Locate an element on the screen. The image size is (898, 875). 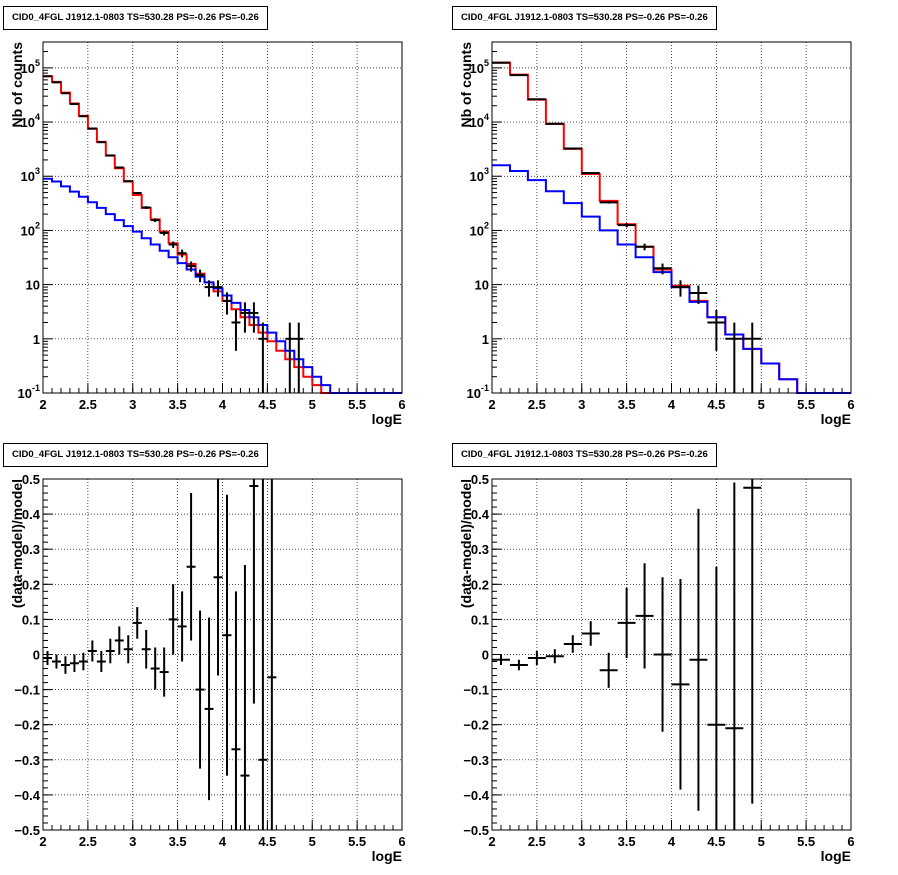
y-tick-label: 0.5 is located at coordinates (31, 479).